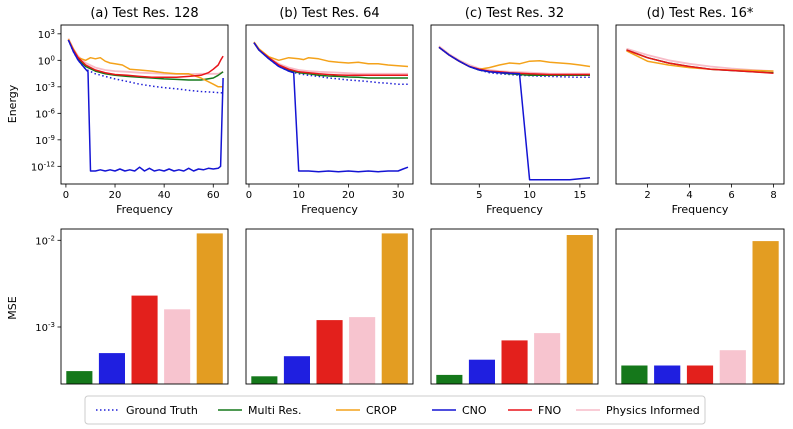 The image size is (793, 429). Describe the element at coordinates (43, 166) in the screenshot. I see `y-tick-label: 10⁻¹²` at that location.